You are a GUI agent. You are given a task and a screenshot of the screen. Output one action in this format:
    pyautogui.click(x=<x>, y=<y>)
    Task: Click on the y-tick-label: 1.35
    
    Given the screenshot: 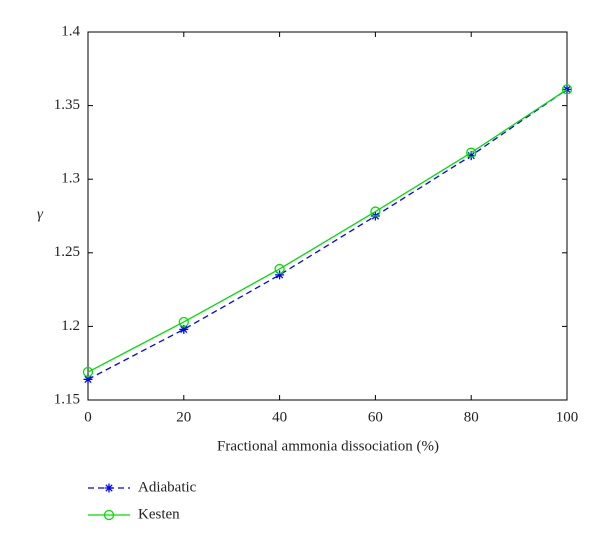 What is the action you would take?
    pyautogui.click(x=67, y=105)
    